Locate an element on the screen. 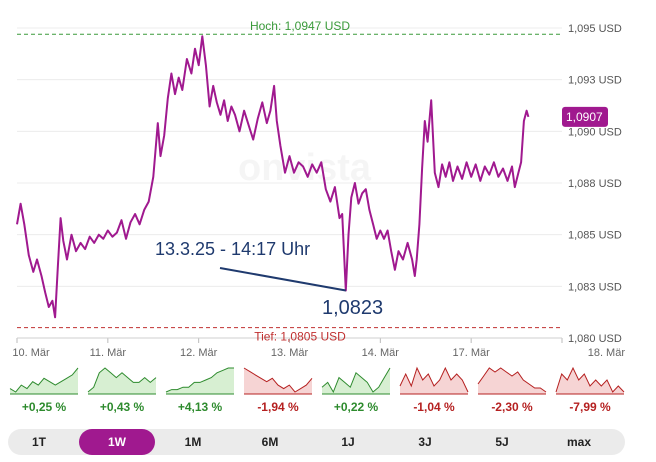 This screenshot has height=462, width=656. period-performance-item: +0,43 % is located at coordinates (122, 392).